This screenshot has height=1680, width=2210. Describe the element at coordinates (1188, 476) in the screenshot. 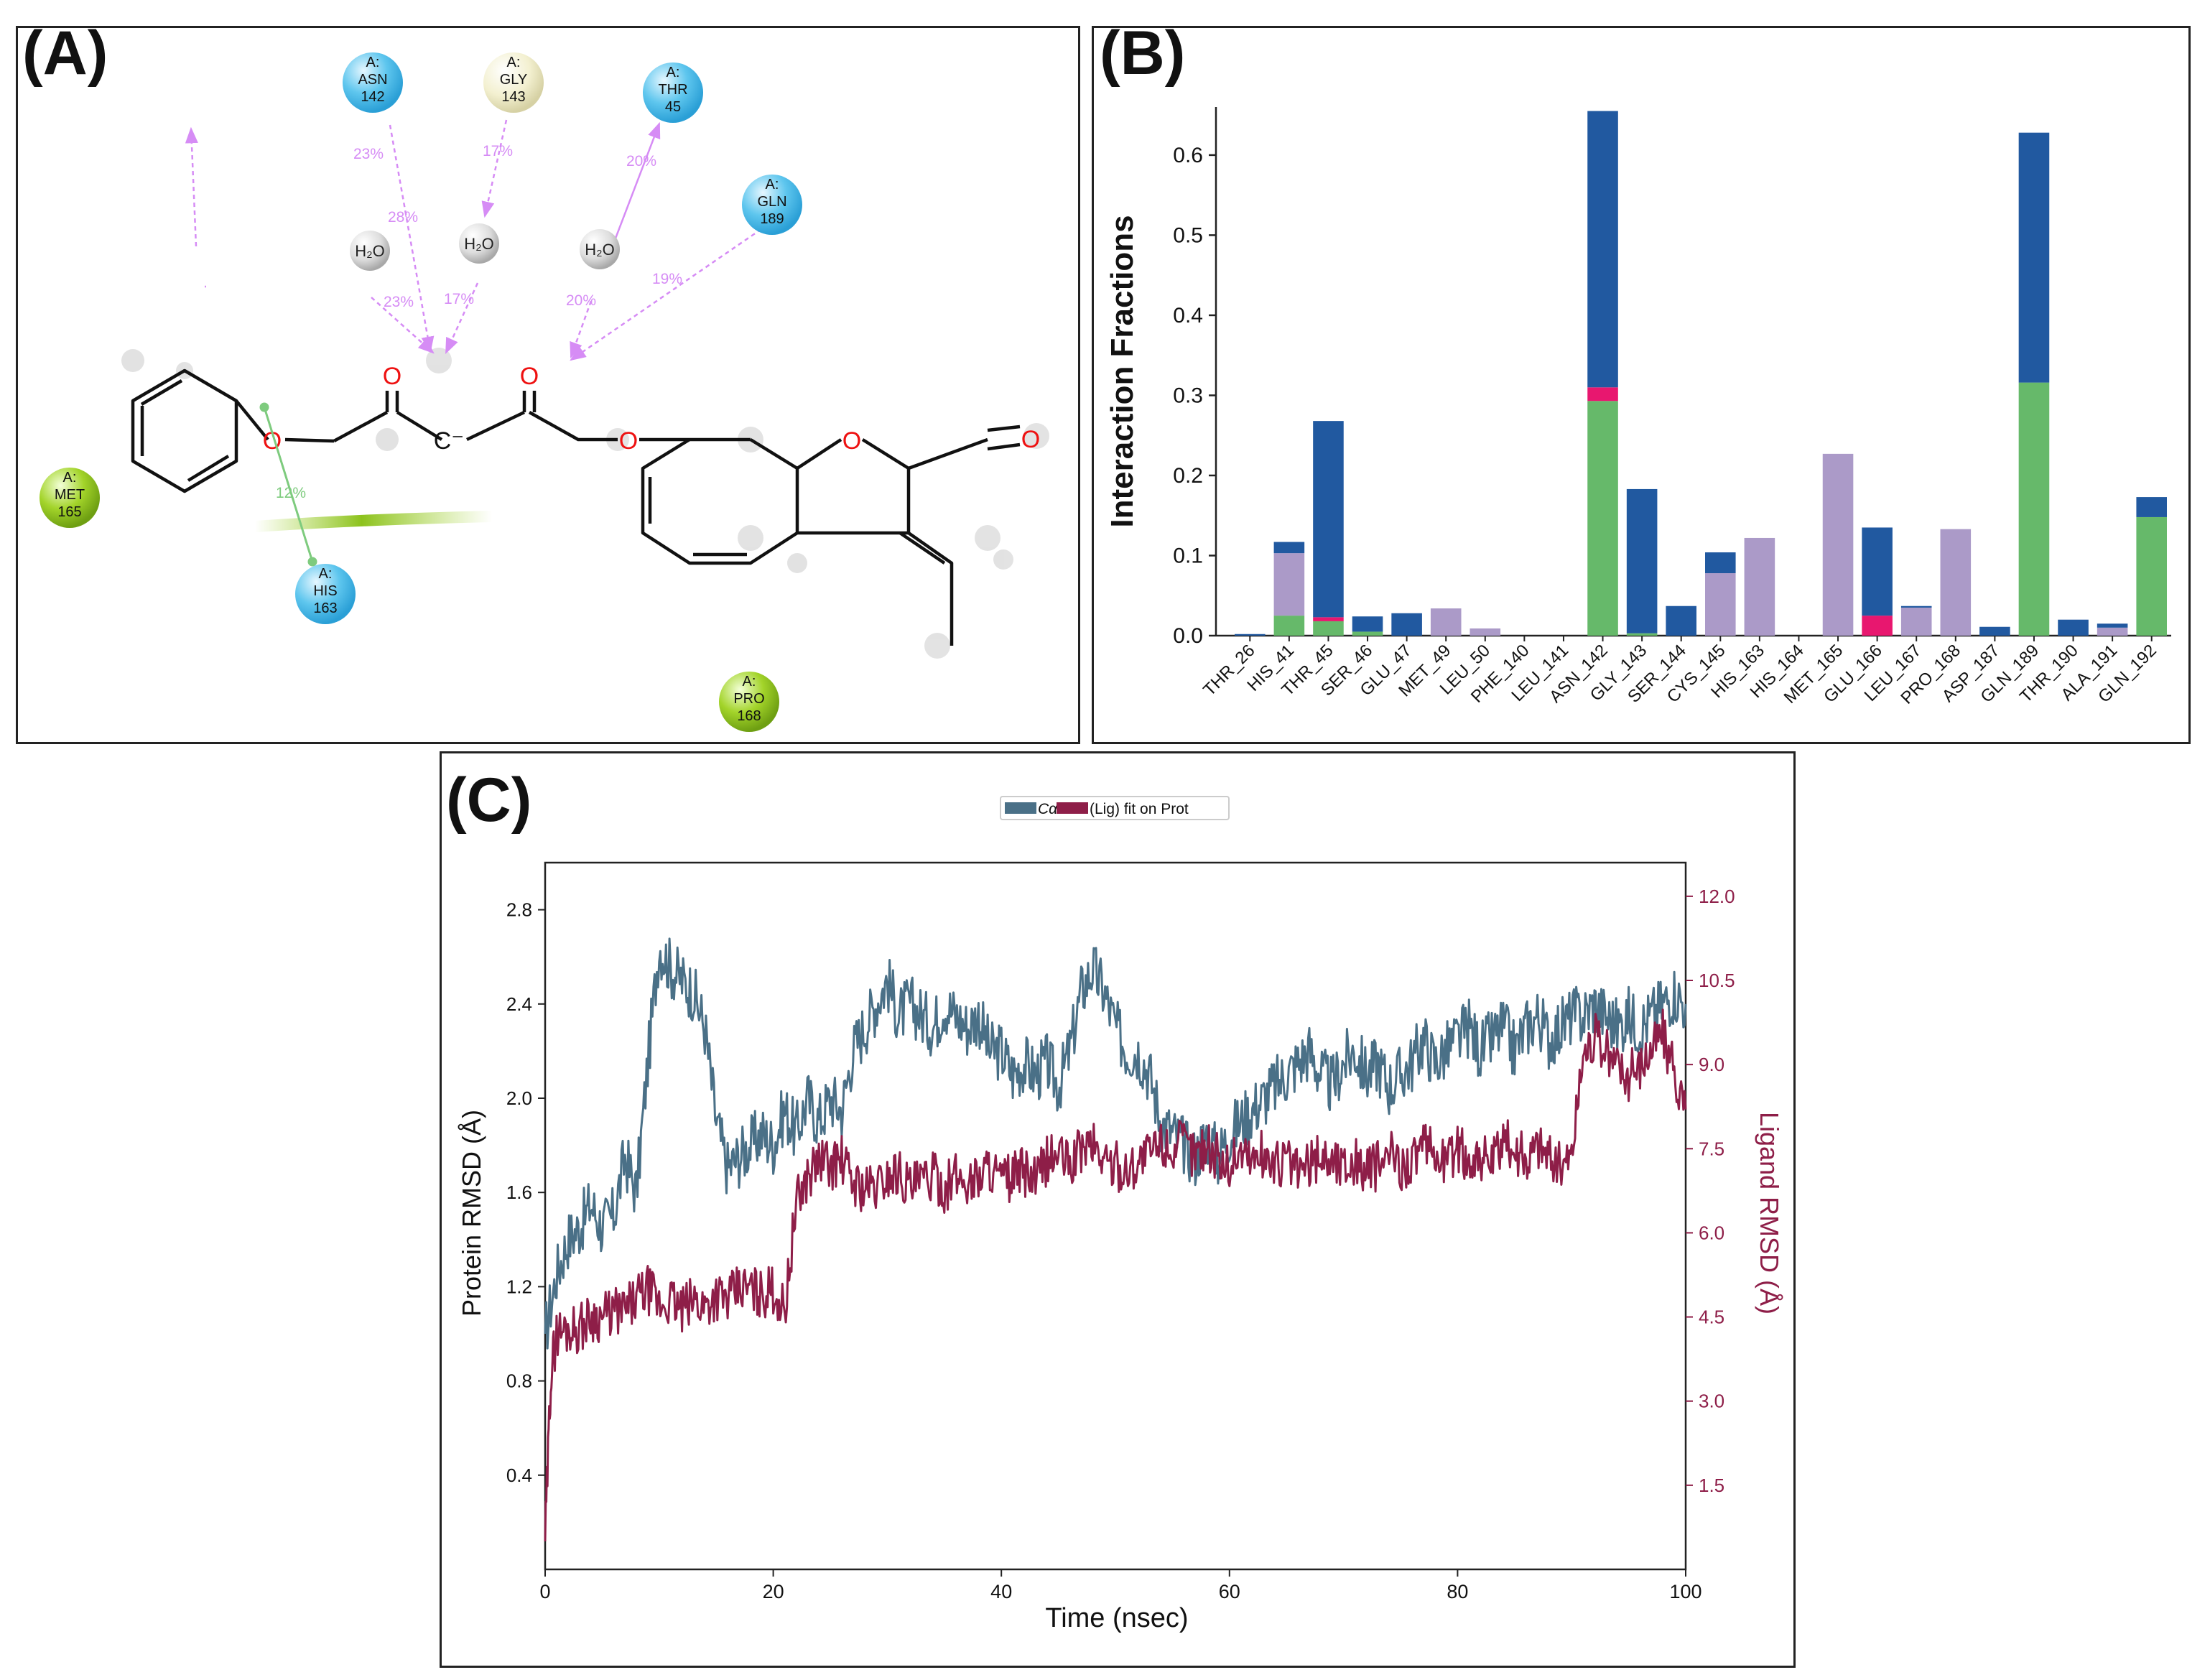

I see `bar-y-tick-label: 0.2` at that location.